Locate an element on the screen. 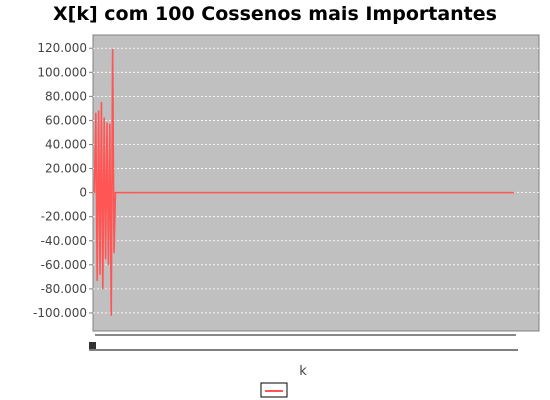  y-tick-label: 80.000 is located at coordinates (66, 96).